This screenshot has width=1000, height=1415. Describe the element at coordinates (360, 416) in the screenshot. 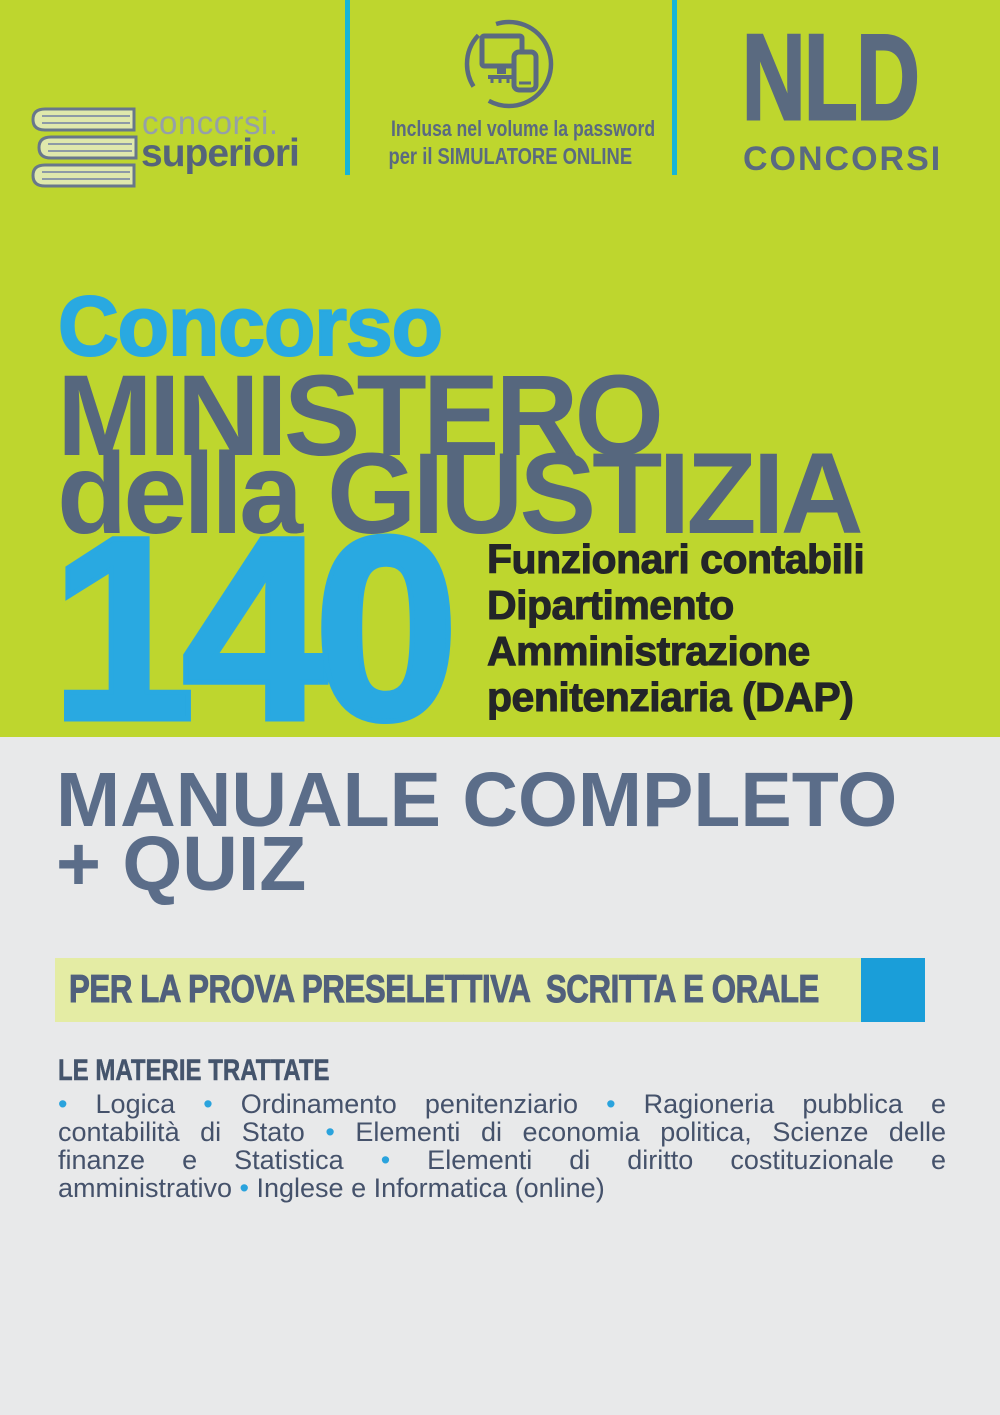

I see `title-line1: MINISTERO` at that location.